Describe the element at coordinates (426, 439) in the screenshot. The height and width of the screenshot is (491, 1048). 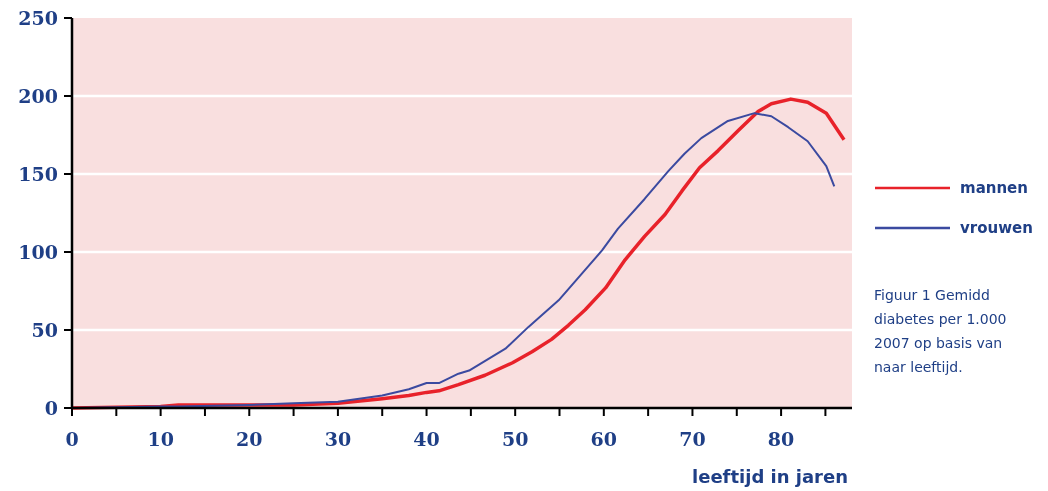
I see `x-tick-label: 40` at that location.